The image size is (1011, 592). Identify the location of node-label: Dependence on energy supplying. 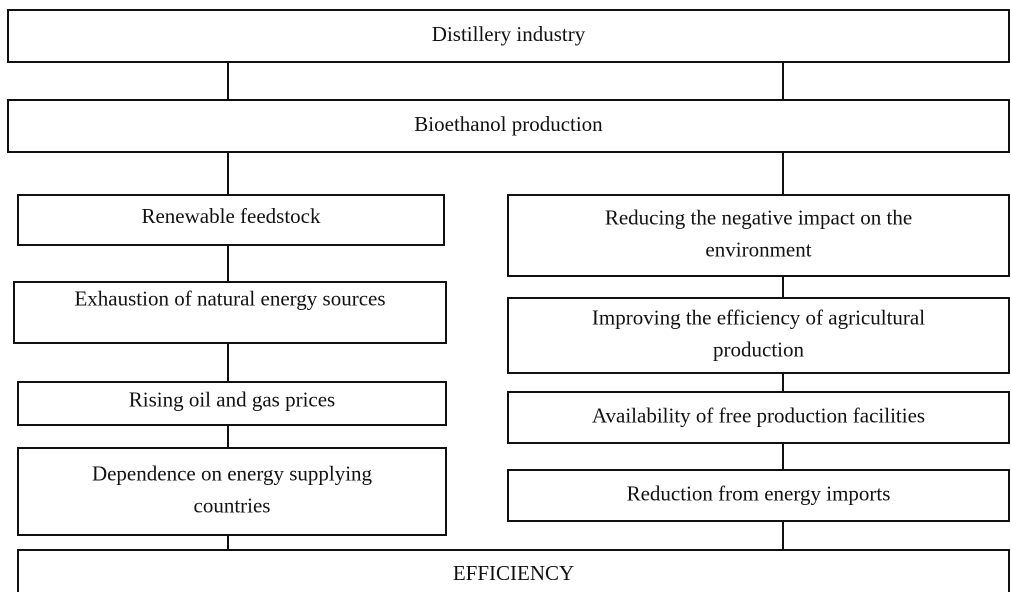
(232, 473).